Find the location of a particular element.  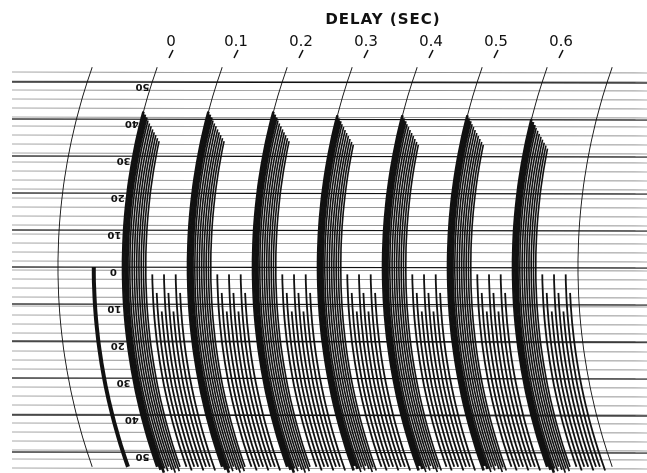

y-tick-label: 10 is located at coordinates (114, 308).